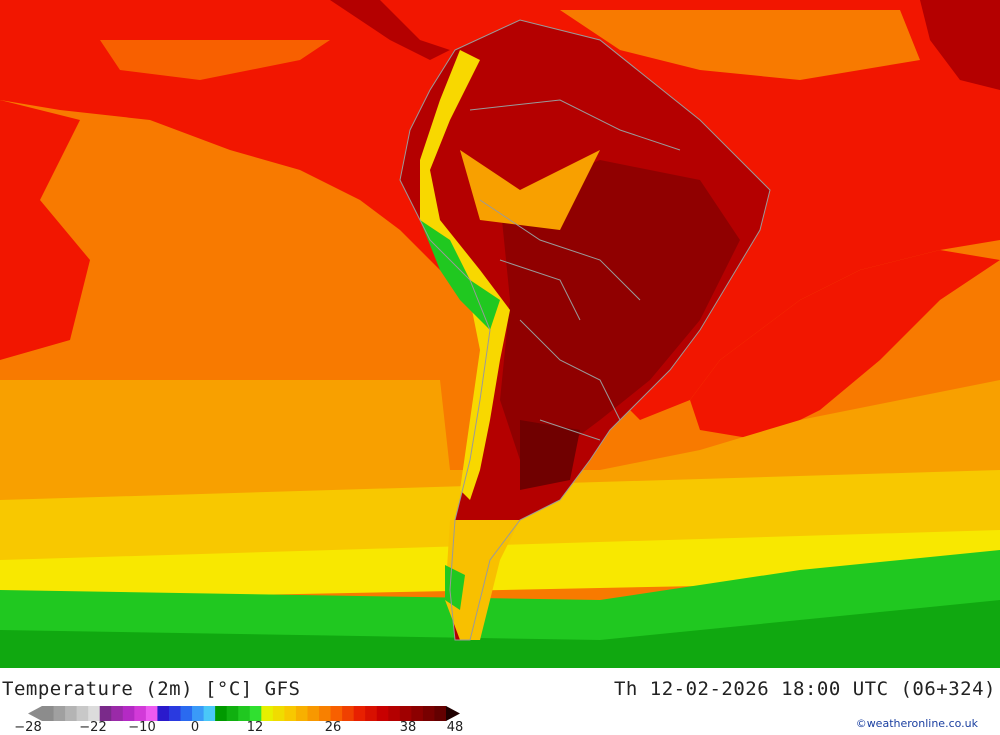  Describe the element at coordinates (333, 727) in the screenshot. I see `legend-tick-label: 26` at that location.